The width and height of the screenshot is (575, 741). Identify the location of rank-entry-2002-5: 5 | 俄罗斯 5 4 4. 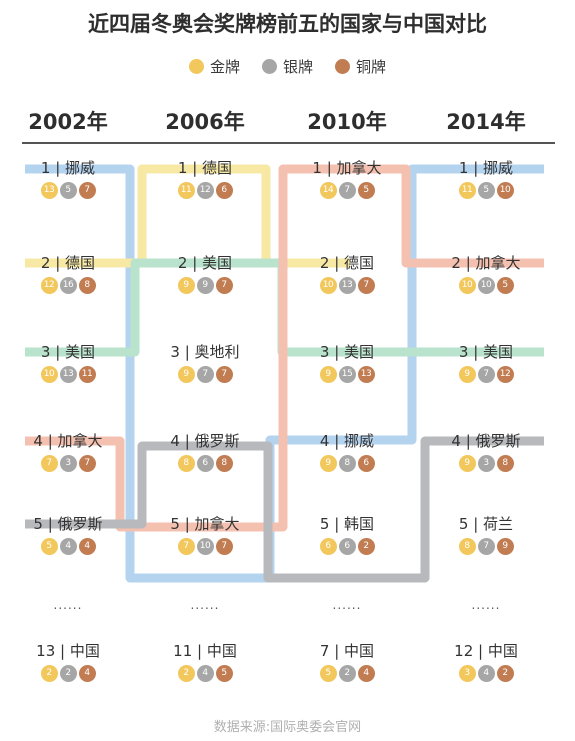
(68, 534).